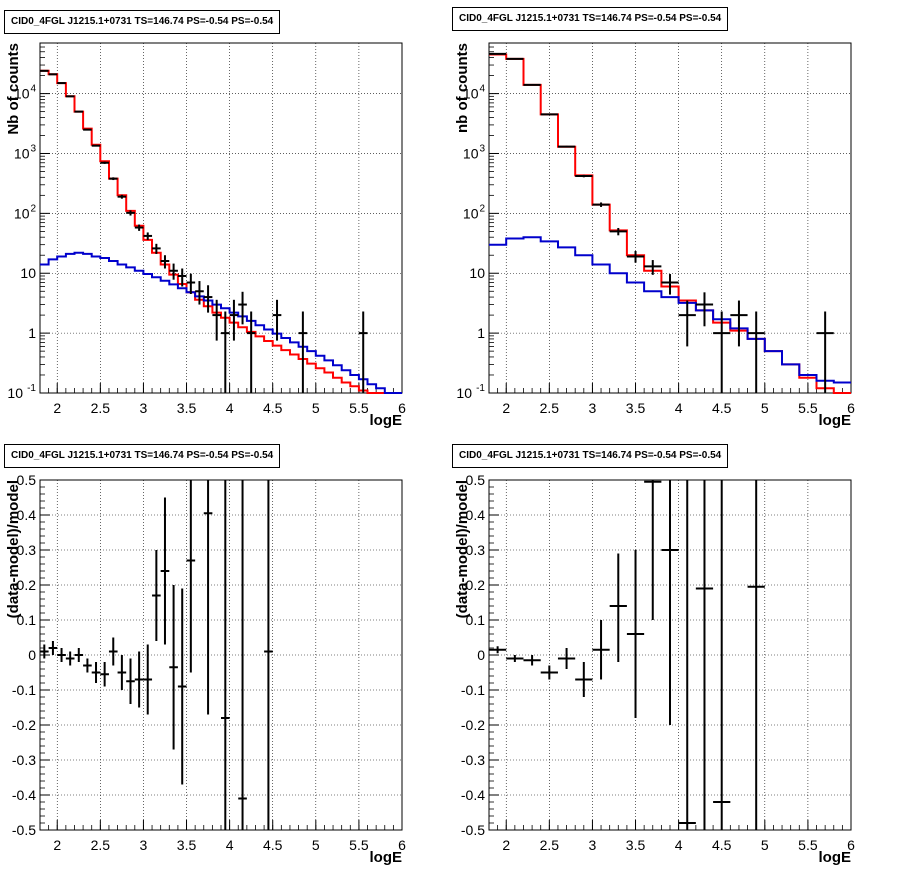 This screenshot has width=898, height=875. Describe the element at coordinates (476, 585) in the screenshot. I see `y-tick-label: 0.2` at that location.